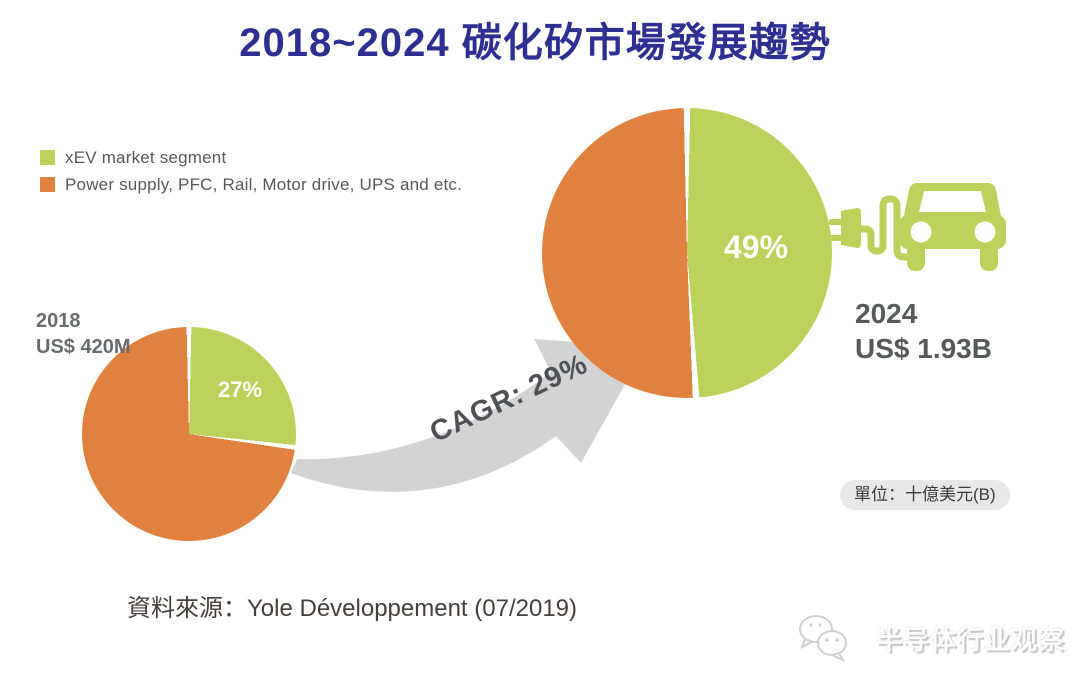 This screenshot has width=1070, height=686. I want to click on pie-2018-percent-label: 27%, so click(240, 389).